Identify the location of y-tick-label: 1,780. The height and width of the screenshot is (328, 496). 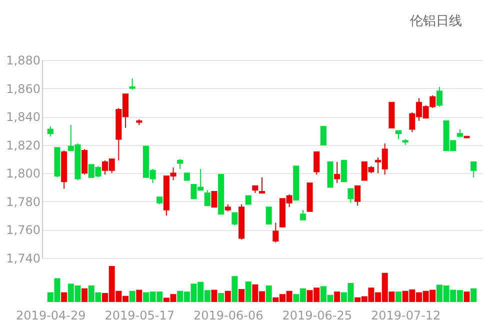
(23, 201).